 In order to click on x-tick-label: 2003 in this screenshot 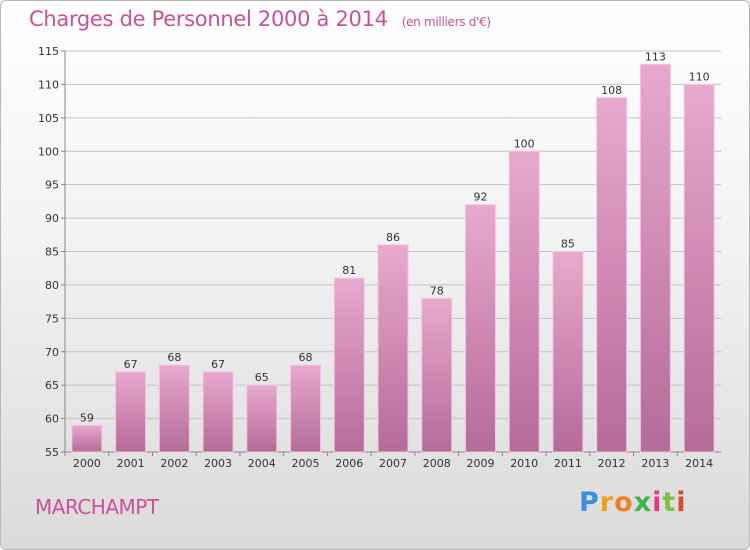, I will do `click(218, 463)`.